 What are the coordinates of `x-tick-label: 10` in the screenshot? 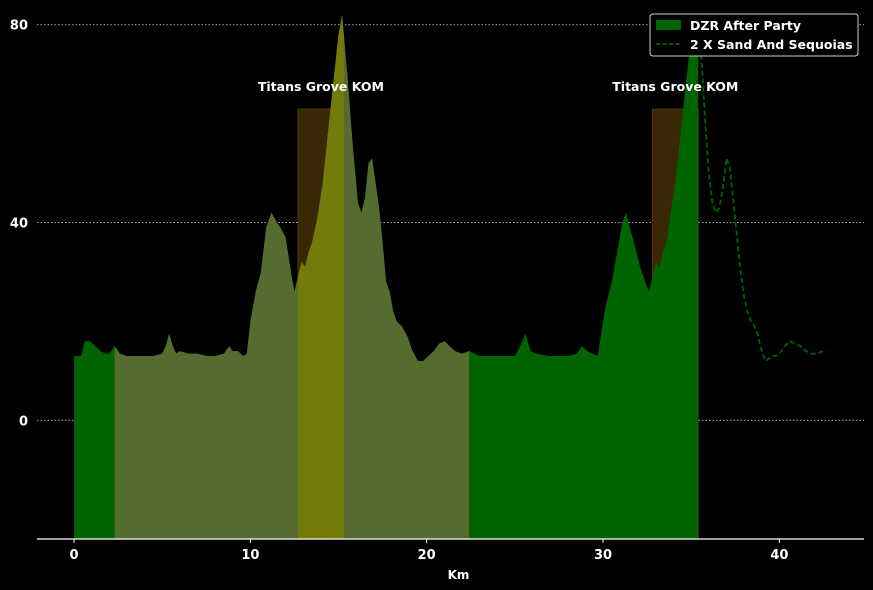 It's located at (250, 555).